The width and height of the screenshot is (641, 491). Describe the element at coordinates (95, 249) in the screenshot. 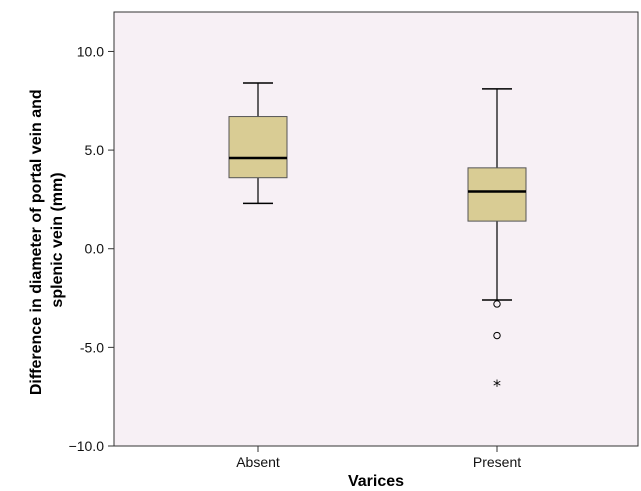

I see `y-tick-label: 0.0` at that location.